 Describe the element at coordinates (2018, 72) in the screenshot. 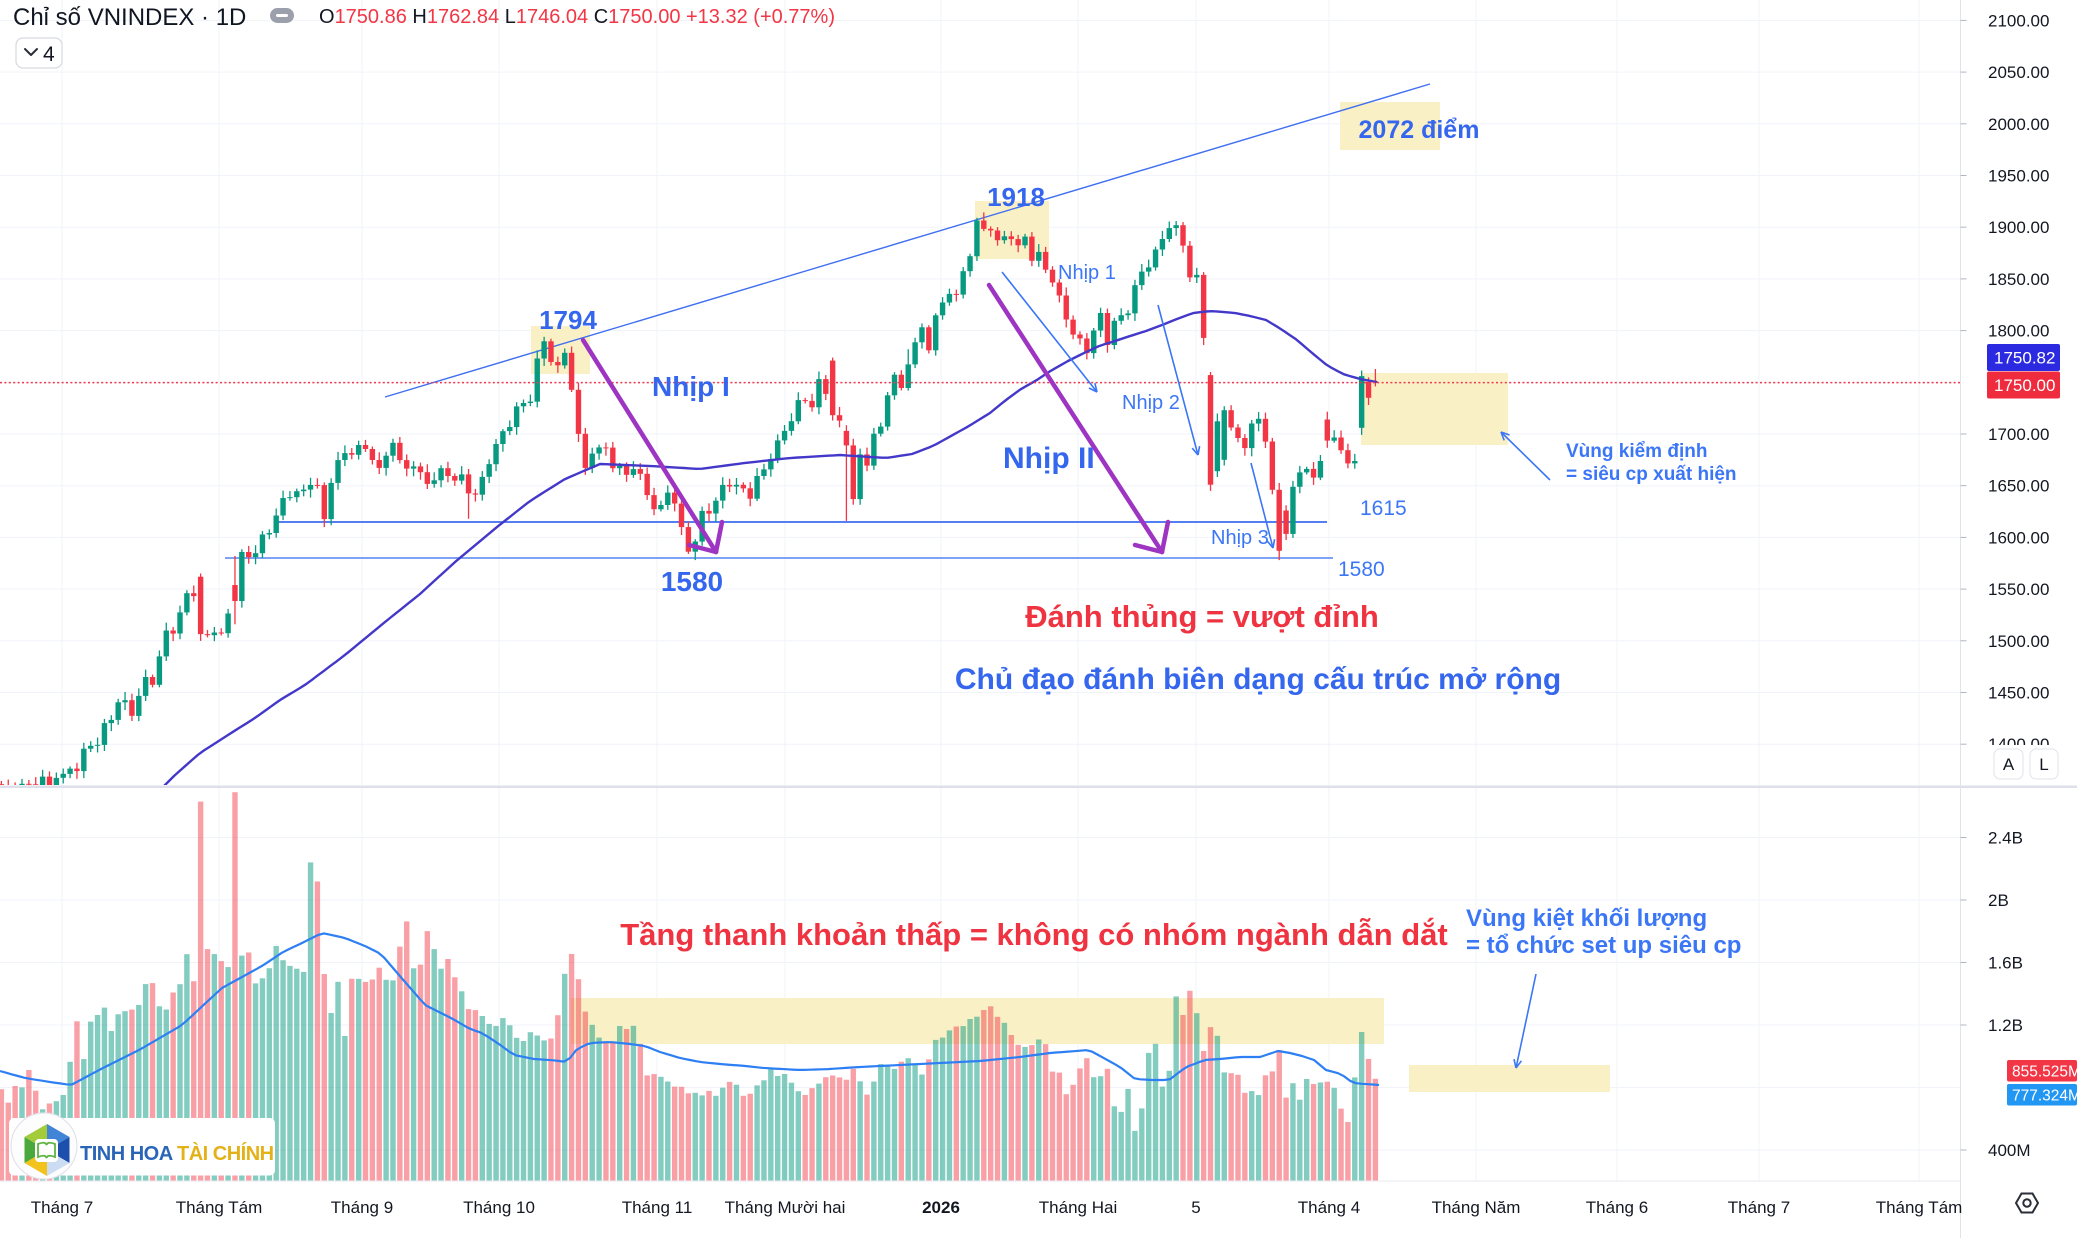

I see `svg-text: 2050.00` at that location.